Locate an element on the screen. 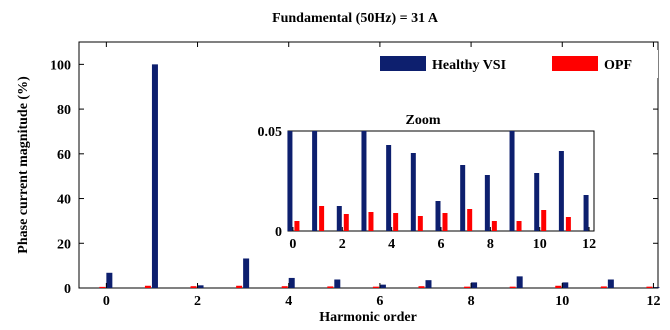 This screenshot has width=670, height=330. bar-opf-h10 is located at coordinates (558, 286).